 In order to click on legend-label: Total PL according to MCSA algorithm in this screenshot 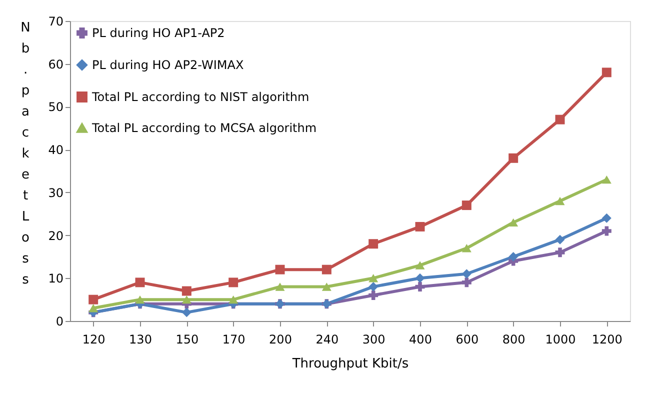, I will do `click(204, 128)`.